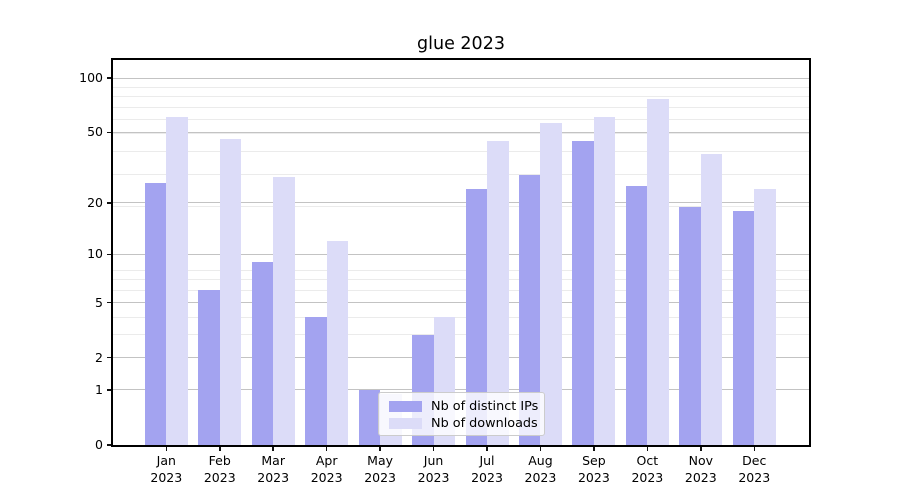 The image size is (900, 500). Describe the element at coordinates (369, 417) in the screenshot. I see `bar-may-distinct-ips` at that location.